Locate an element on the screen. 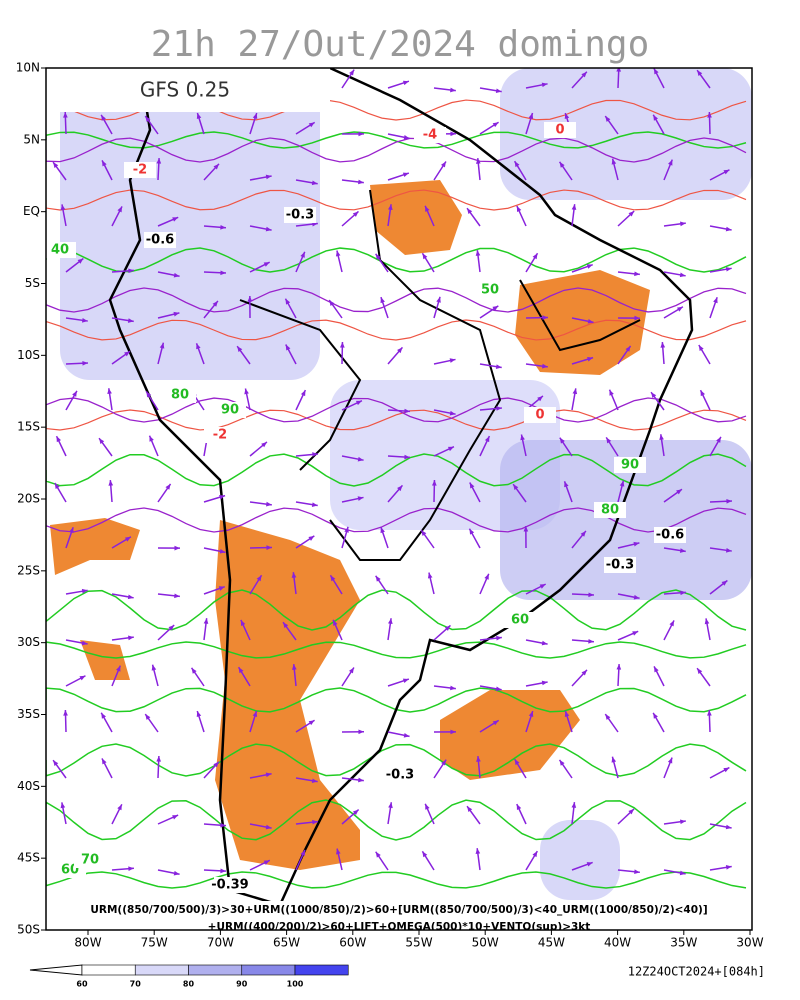 This screenshot has height=1000, width=800. lon-label: 40W is located at coordinates (617, 943).